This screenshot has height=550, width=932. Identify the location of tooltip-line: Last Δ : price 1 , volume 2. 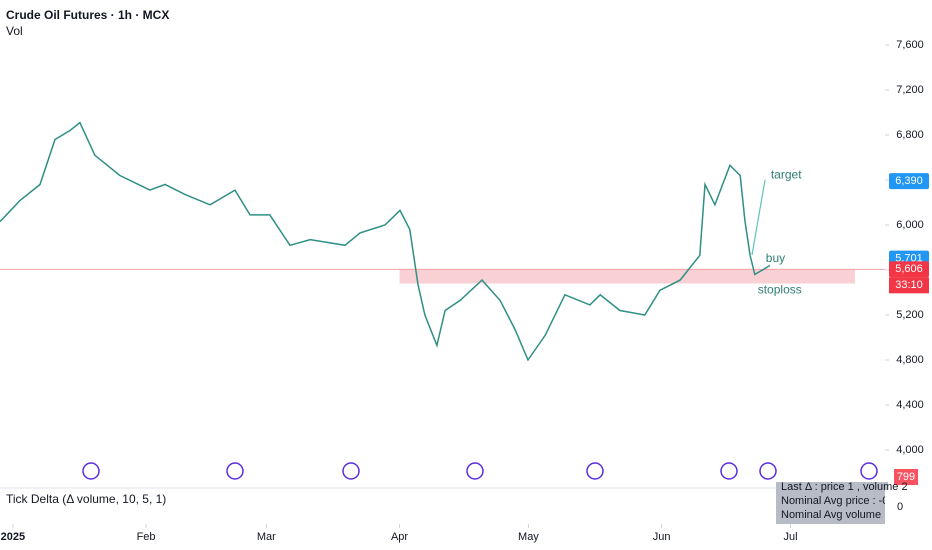
(844, 487).